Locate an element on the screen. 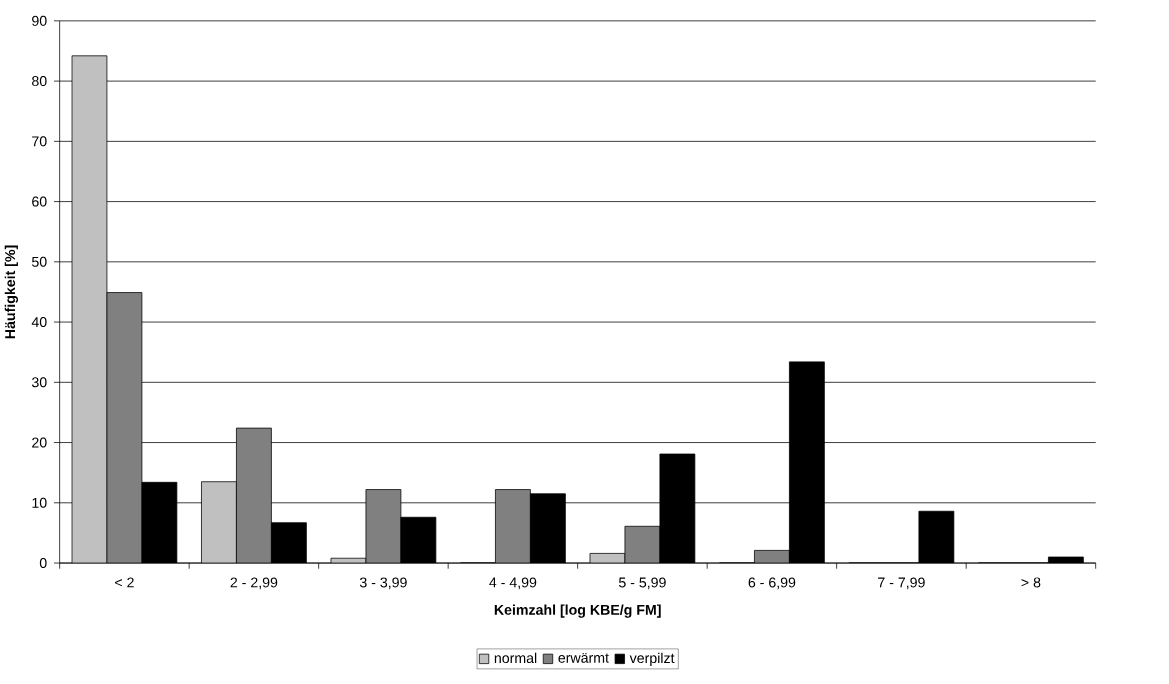  x-tick-label: > 8 is located at coordinates (1031, 582).